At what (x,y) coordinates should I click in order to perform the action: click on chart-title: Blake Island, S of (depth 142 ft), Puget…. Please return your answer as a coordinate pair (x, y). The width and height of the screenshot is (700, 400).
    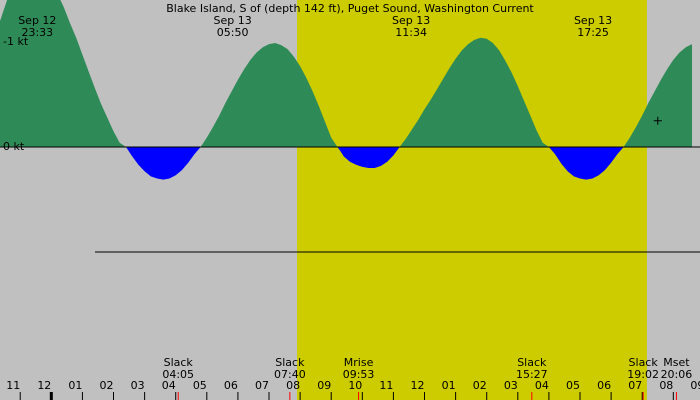
    Looking at the image, I should click on (350, 8).